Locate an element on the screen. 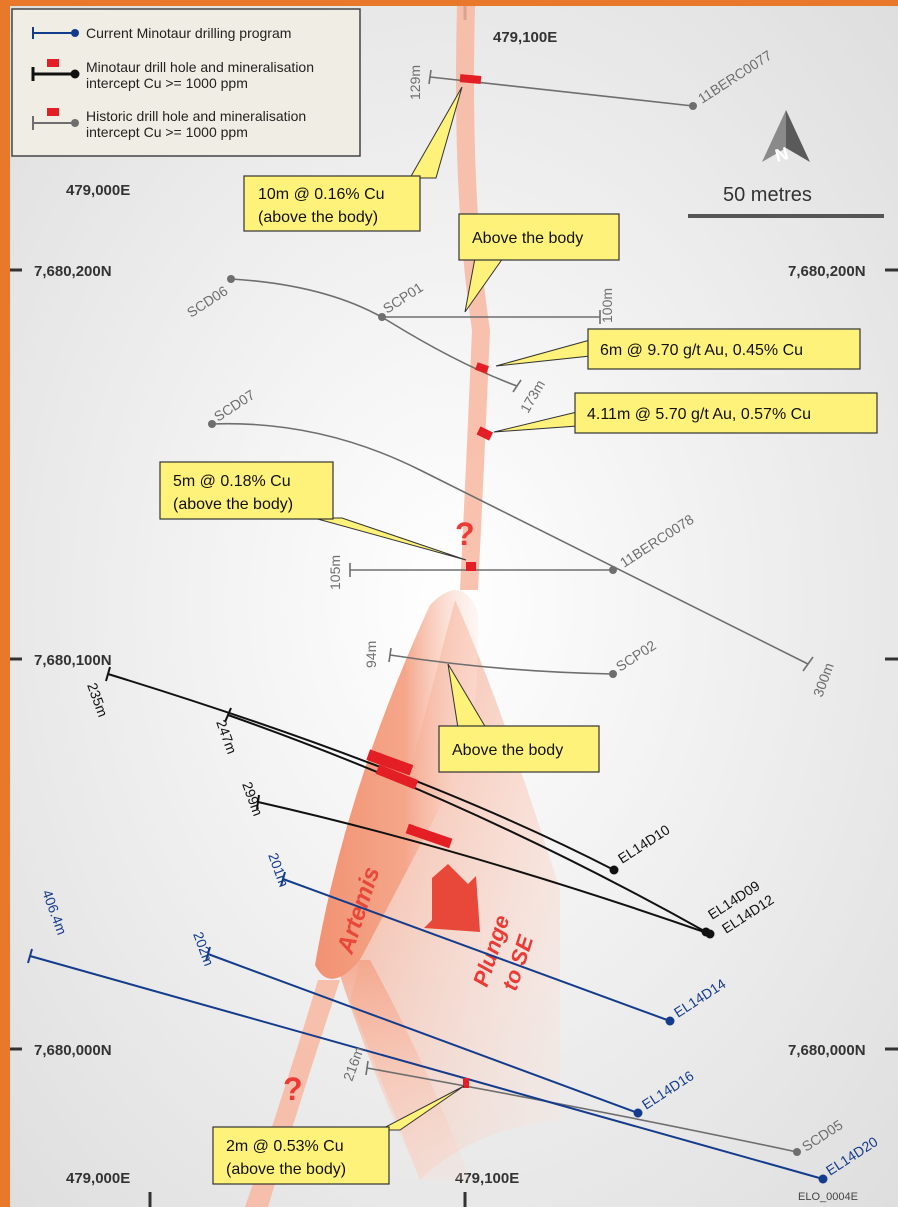  callout-above-body-lower: Above the body is located at coordinates (519, 718).